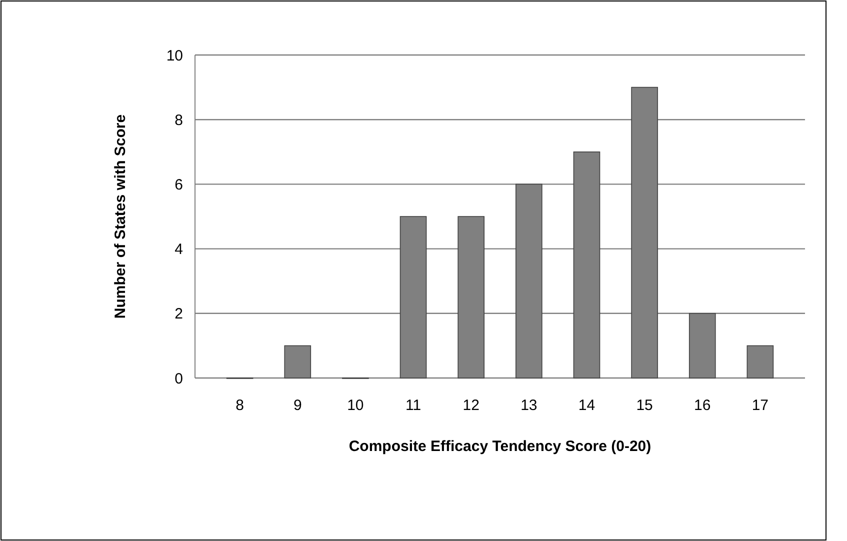  What do you see at coordinates (178, 314) in the screenshot?
I see `y-tick-label: 2` at bounding box center [178, 314].